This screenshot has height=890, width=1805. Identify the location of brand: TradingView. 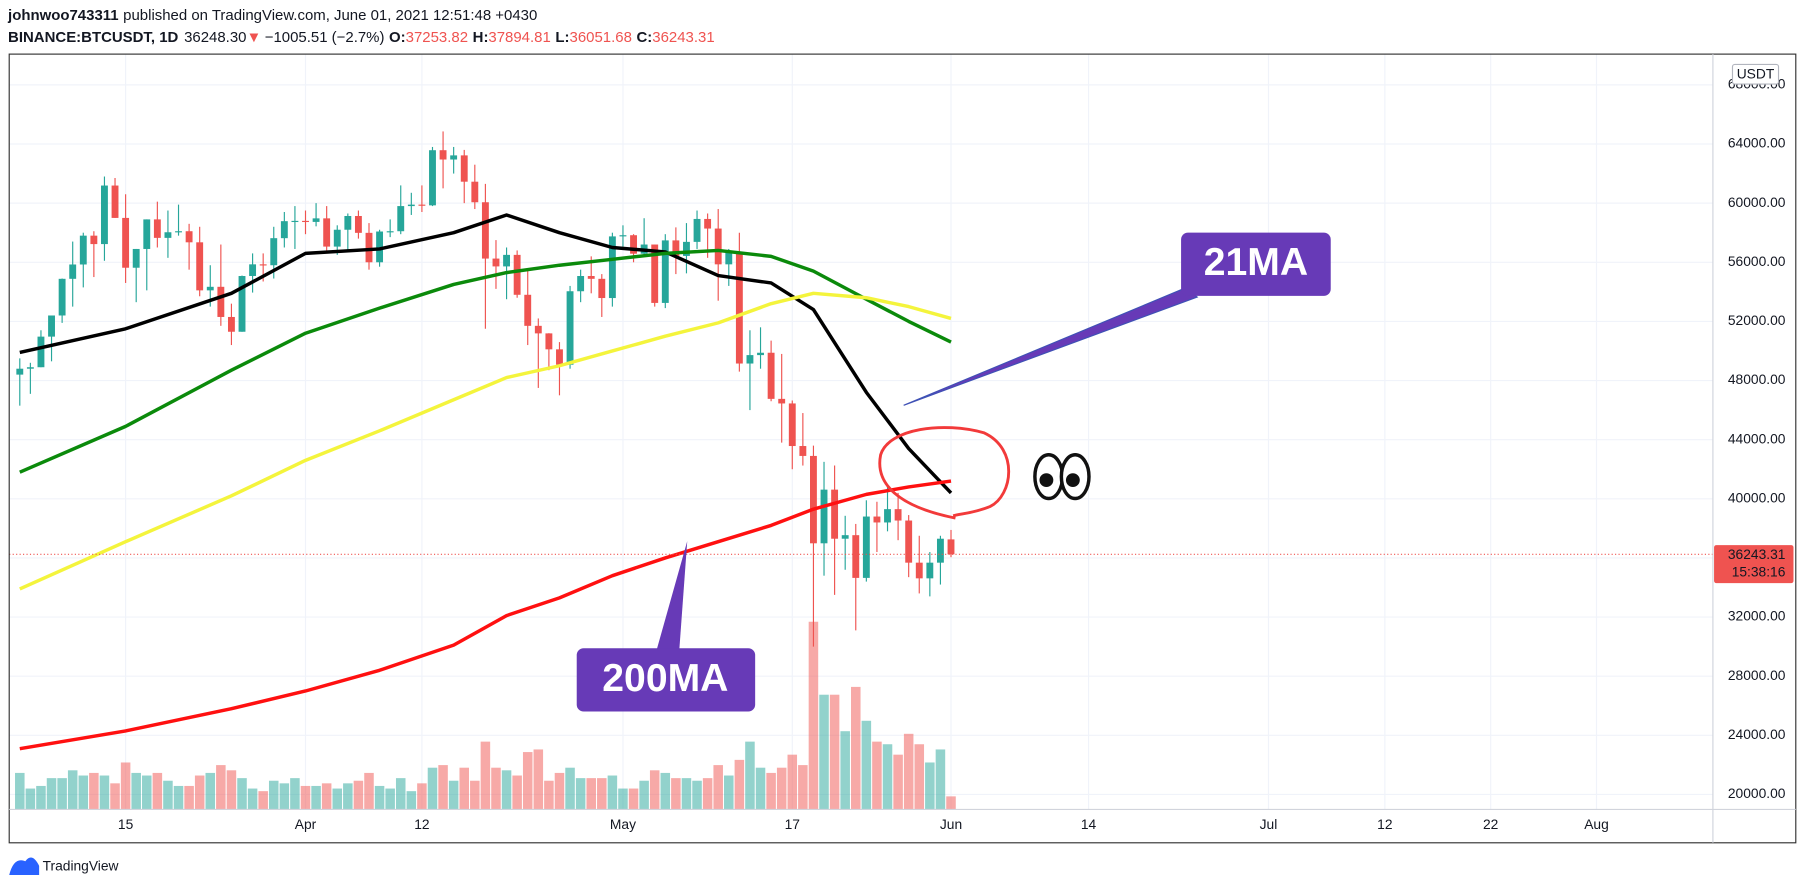
(81, 866).